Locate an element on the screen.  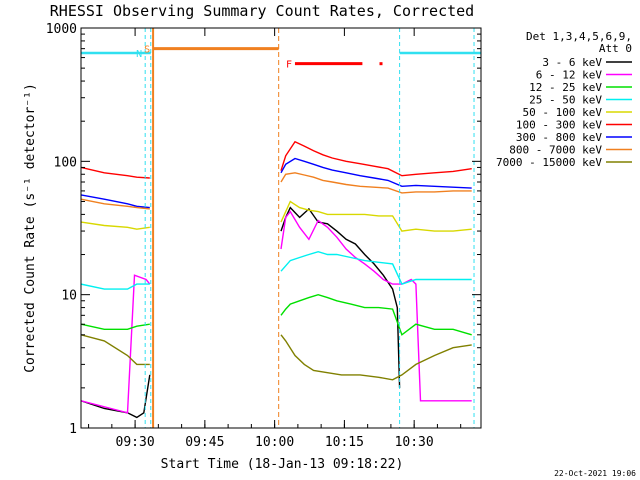
x-tick-label: 09:45 is located at coordinates (204, 442).